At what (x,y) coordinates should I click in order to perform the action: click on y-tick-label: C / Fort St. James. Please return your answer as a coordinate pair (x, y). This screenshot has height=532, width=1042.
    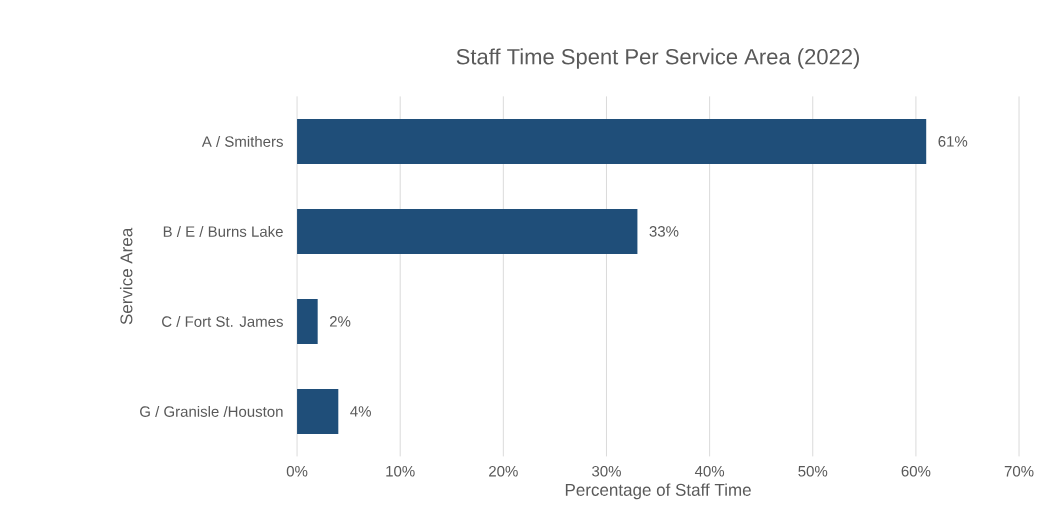
    Looking at the image, I should click on (222, 321).